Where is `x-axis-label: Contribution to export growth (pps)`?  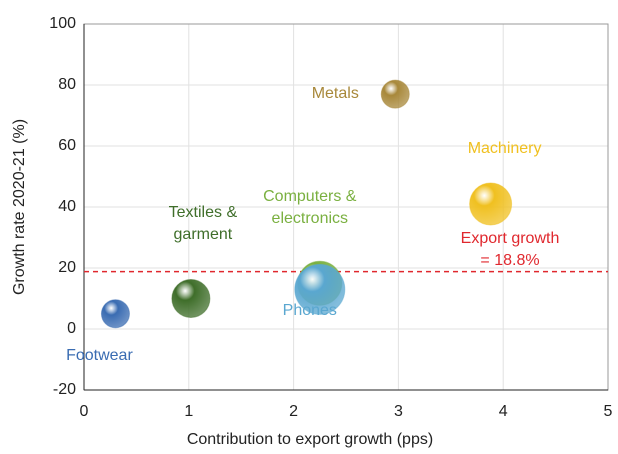 x-axis-label: Contribution to export growth (pps) is located at coordinates (310, 439).